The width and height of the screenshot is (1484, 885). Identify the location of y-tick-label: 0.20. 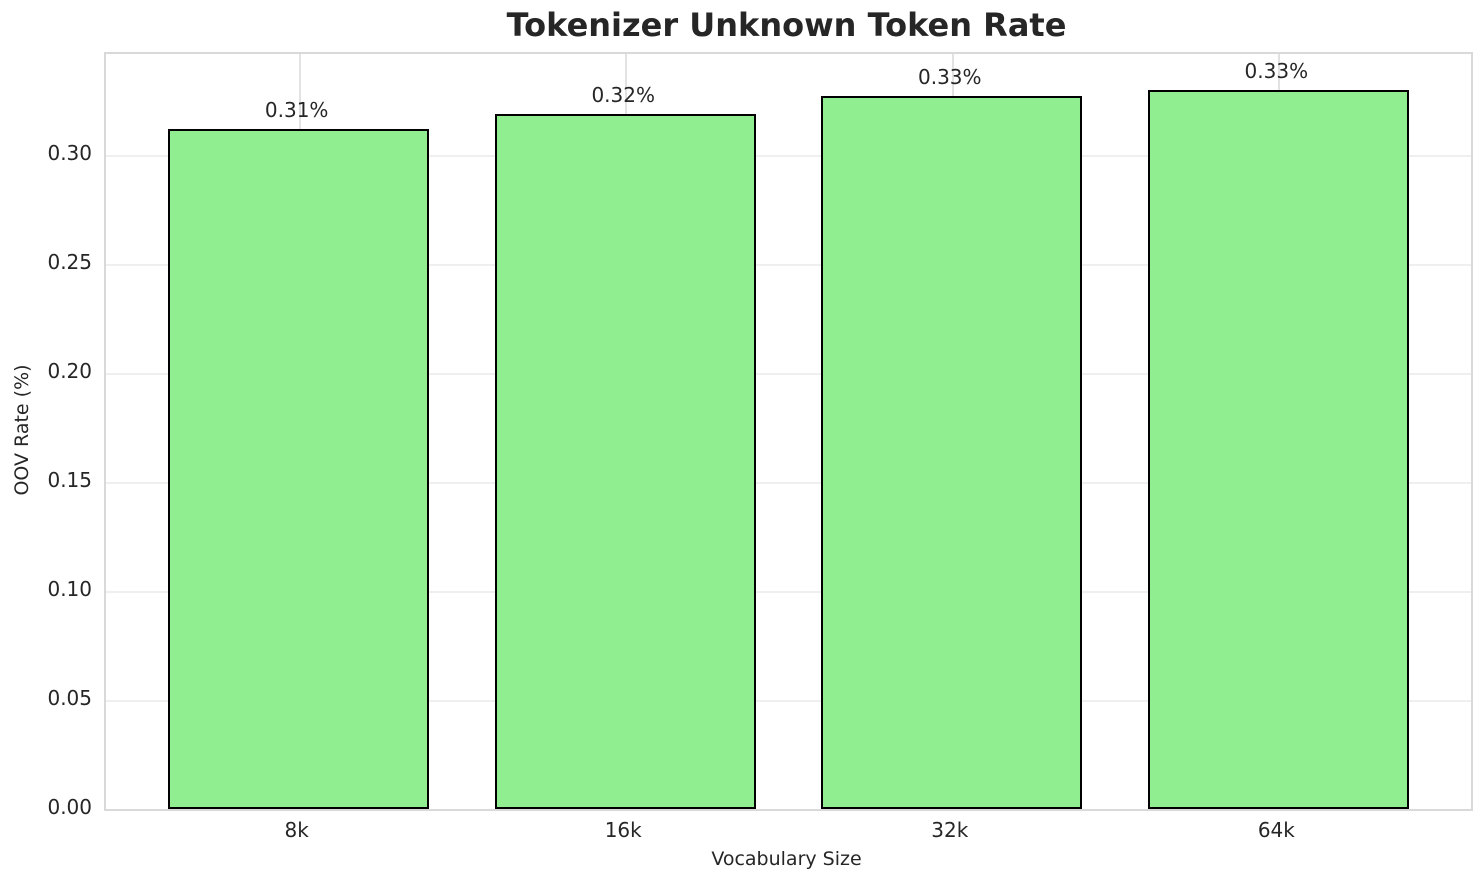
(69, 371).